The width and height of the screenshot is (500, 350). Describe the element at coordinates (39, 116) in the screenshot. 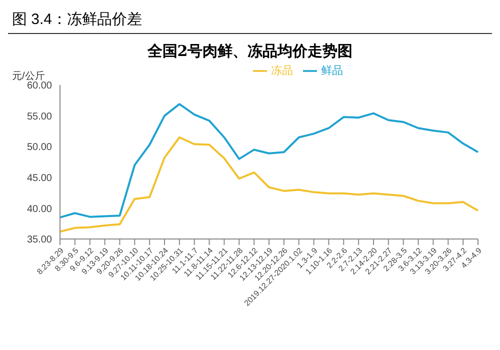

I see `y-tick-label: 55.00` at that location.